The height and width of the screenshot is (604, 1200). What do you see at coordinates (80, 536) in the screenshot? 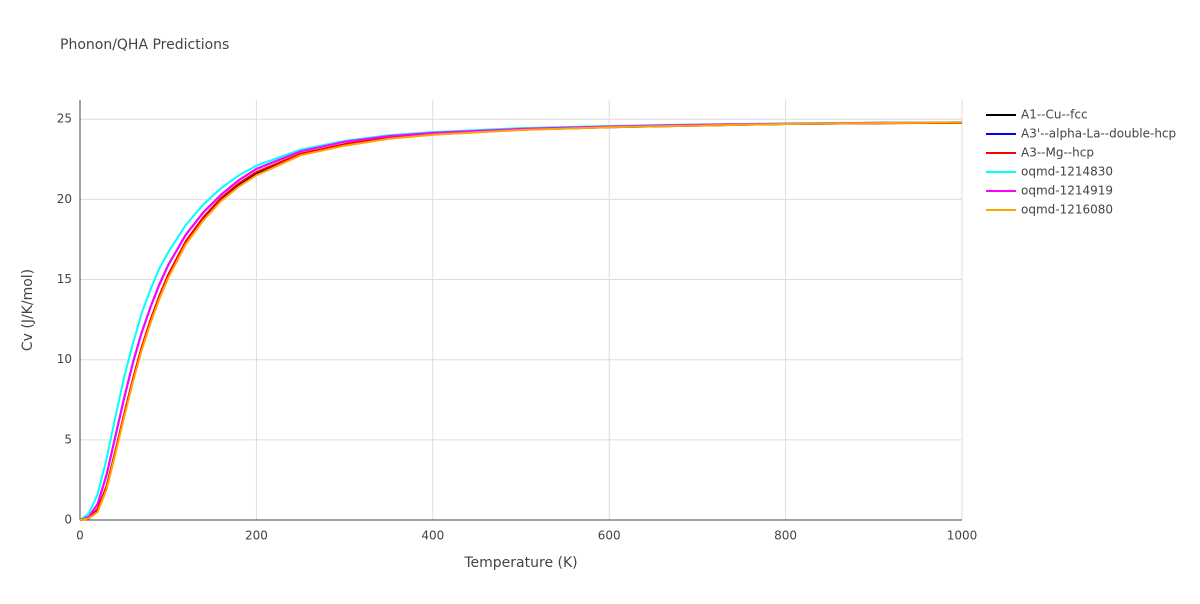
I see `x-tick-label: 0` at bounding box center [80, 536].